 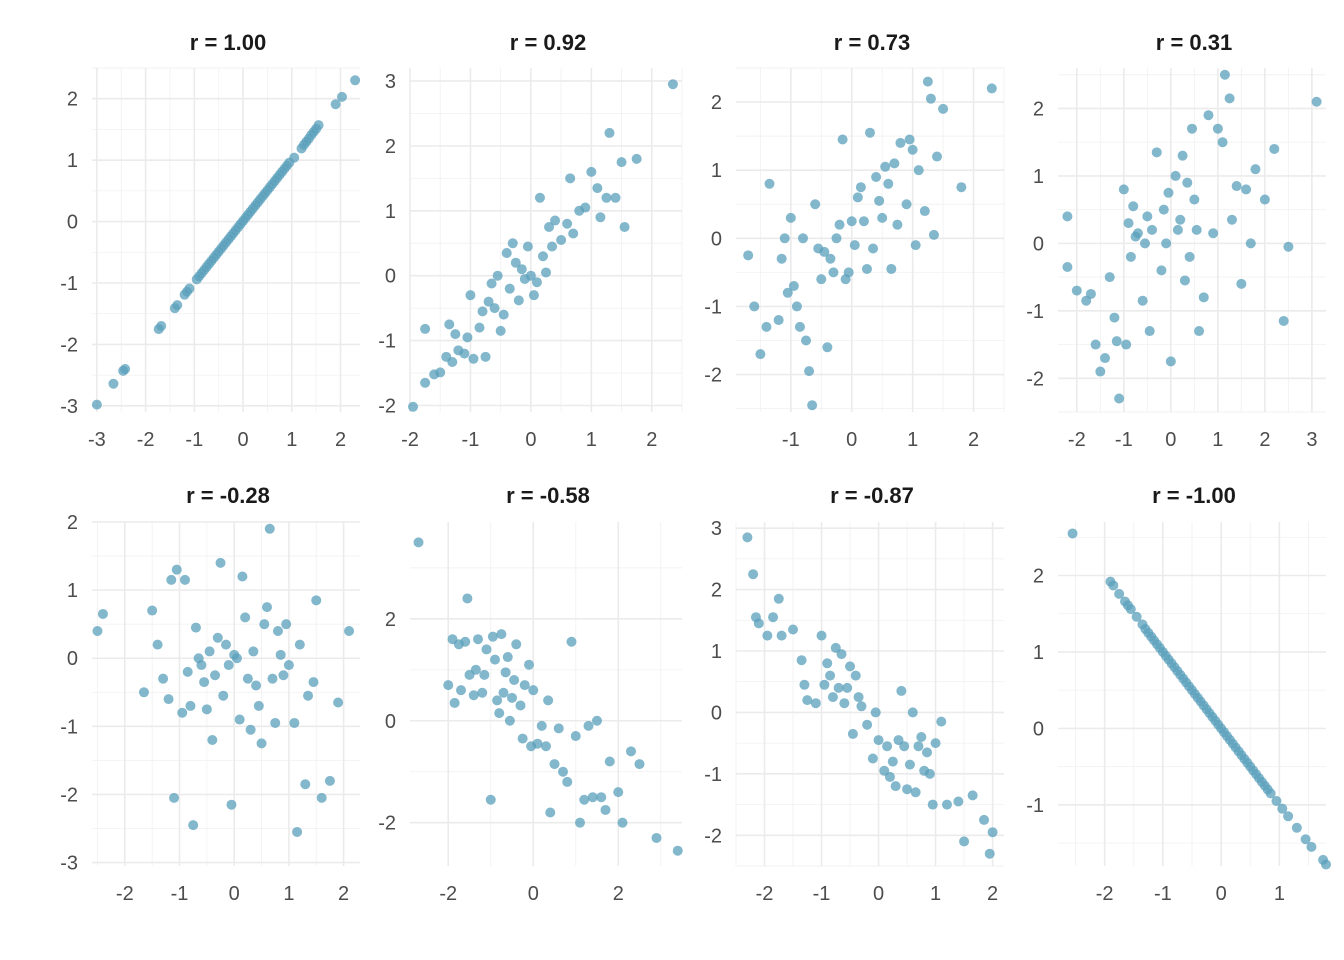 What do you see at coordinates (69, 407) in the screenshot?
I see `y-tick-label: -3` at bounding box center [69, 407].